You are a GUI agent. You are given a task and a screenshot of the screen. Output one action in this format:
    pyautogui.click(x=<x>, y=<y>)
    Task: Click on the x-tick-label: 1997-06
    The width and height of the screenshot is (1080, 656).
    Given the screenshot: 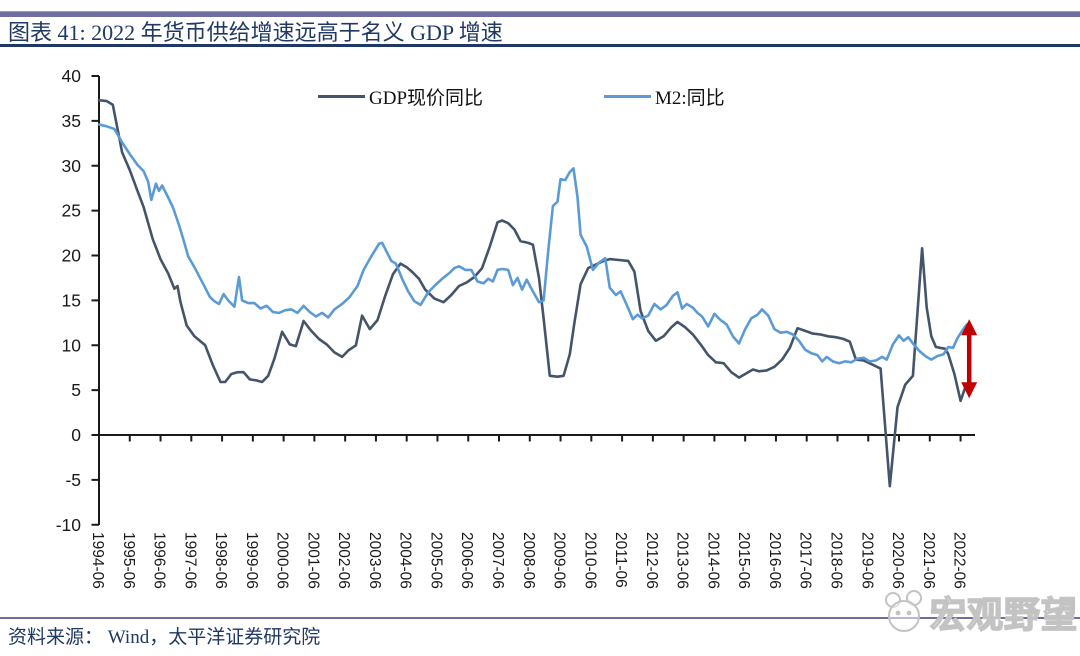 What is the action you would take?
    pyautogui.click(x=189, y=560)
    